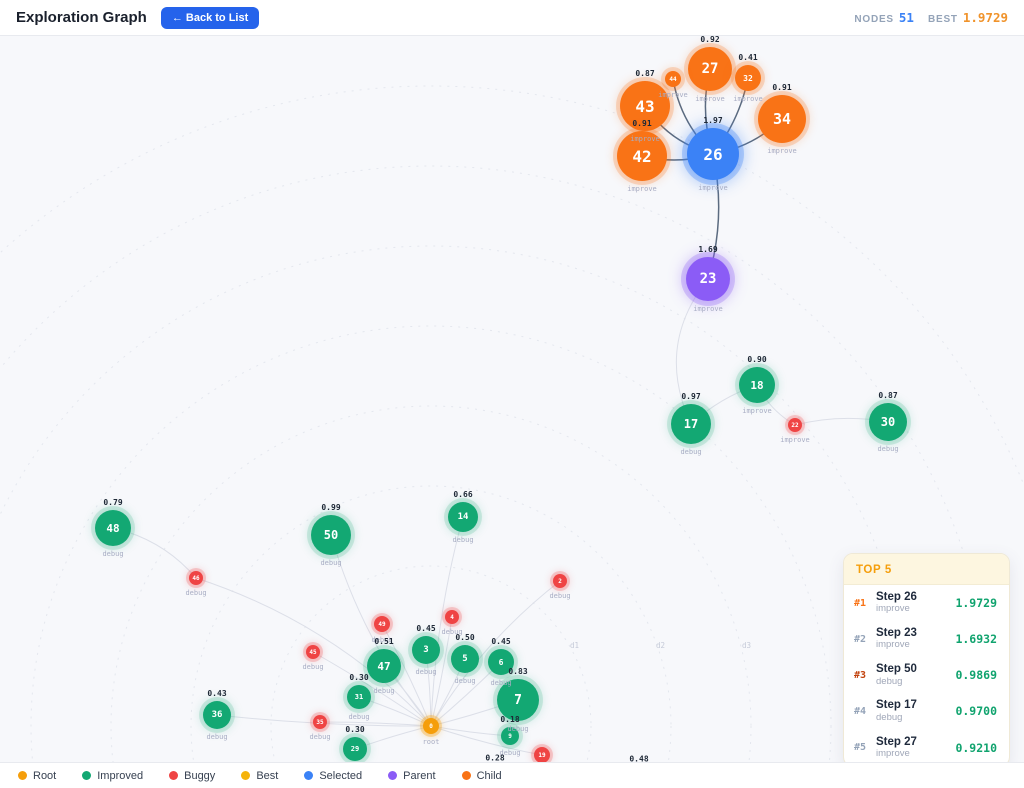 The height and width of the screenshot is (788, 1024). I want to click on floating-value-0: 0.28, so click(495, 758).